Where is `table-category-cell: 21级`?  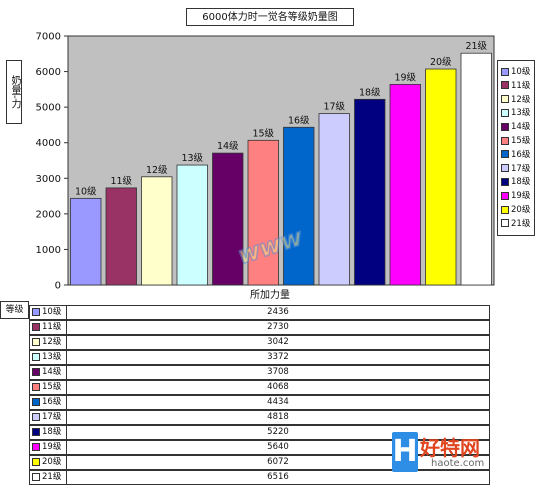 table-category-cell: 21级 is located at coordinates (47, 477).